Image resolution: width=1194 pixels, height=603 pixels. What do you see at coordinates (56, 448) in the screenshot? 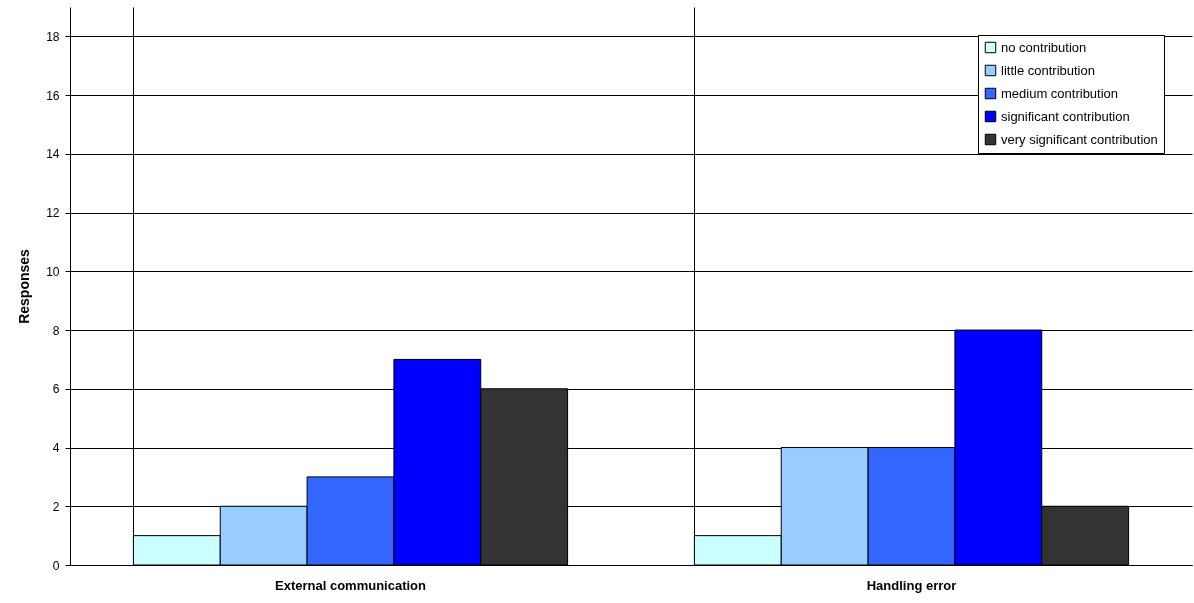
I see `y-tick-label: 4` at bounding box center [56, 448].